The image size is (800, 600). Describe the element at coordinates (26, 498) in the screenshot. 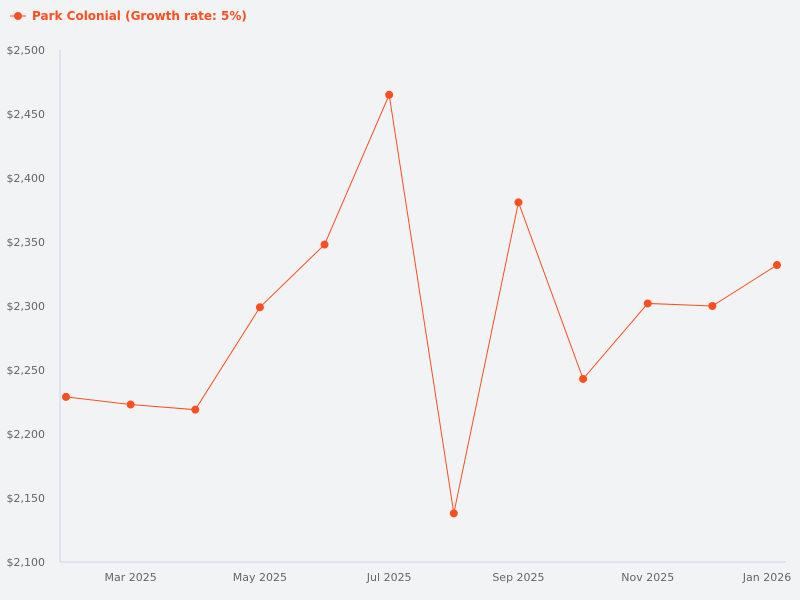

I see `y-tick-label: $2,150` at that location.